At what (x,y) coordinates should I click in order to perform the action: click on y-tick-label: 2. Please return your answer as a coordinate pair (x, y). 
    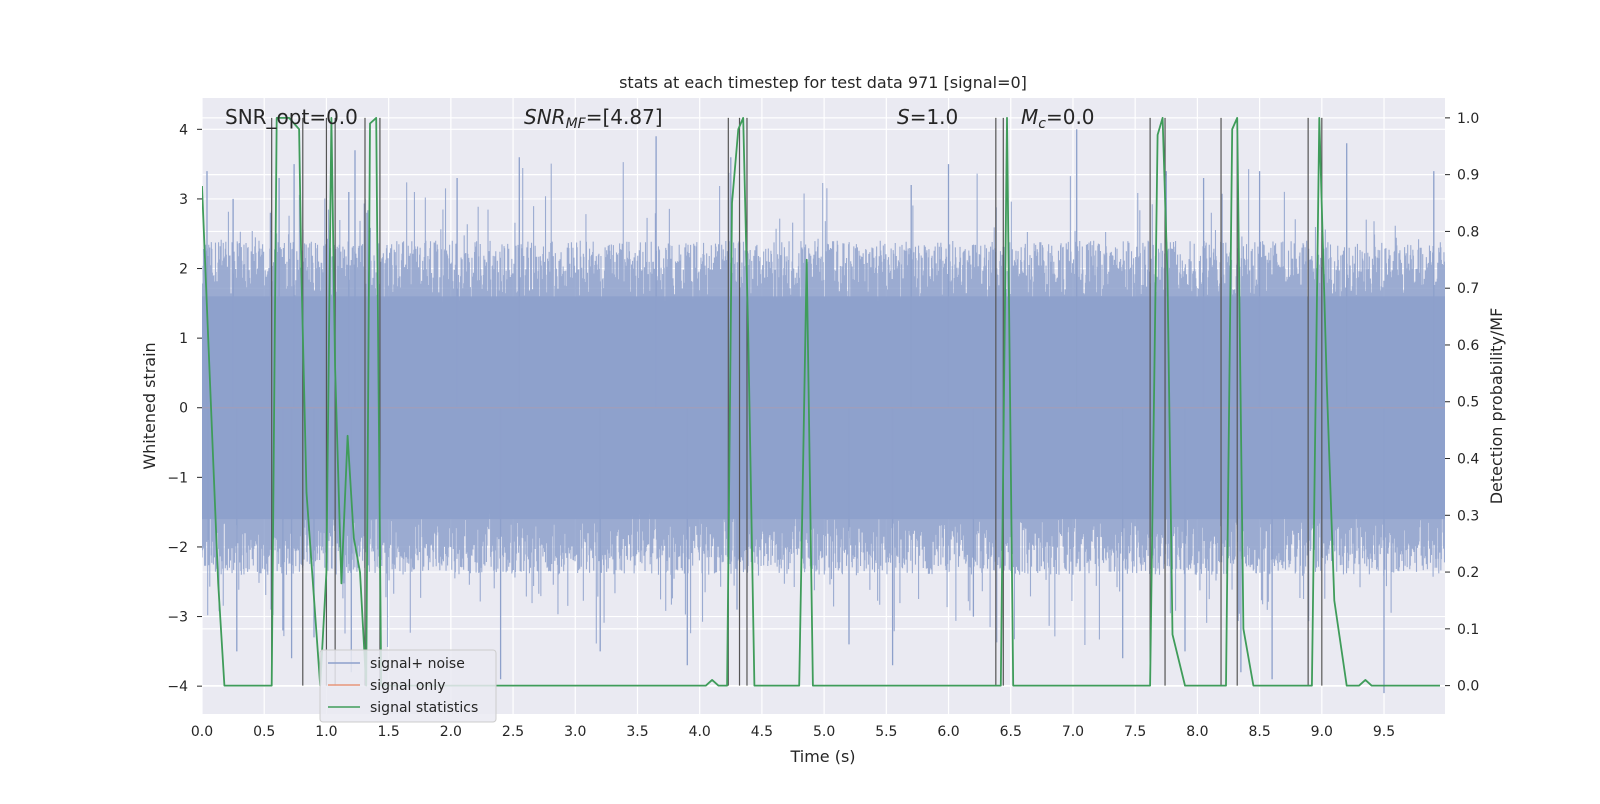
    Looking at the image, I should click on (183, 270).